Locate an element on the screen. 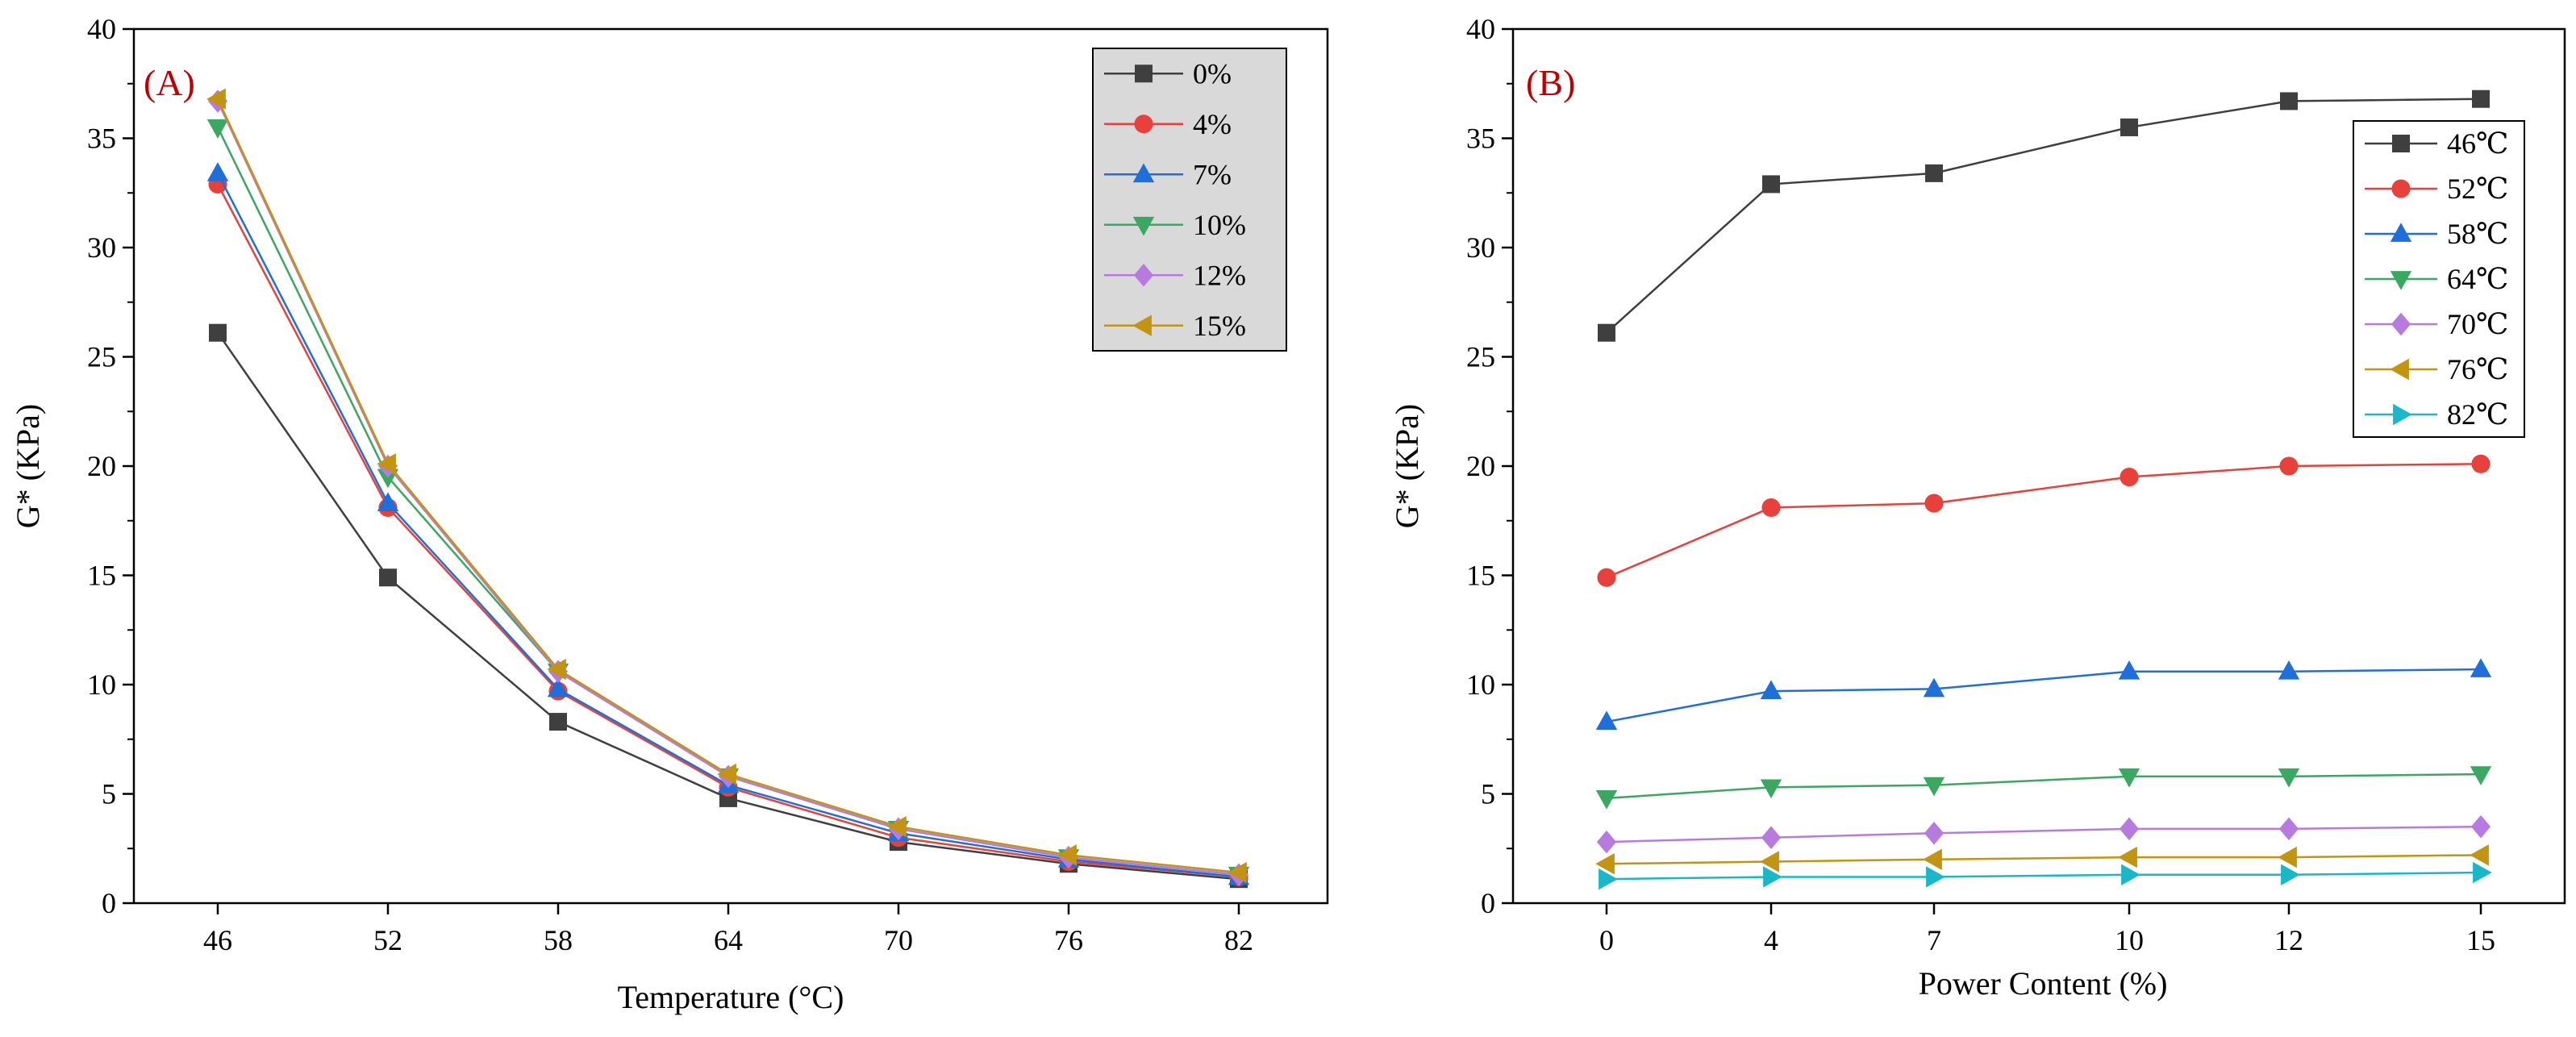 The image size is (2576, 1037). legend-label-a-0: 0% is located at coordinates (1212, 74).